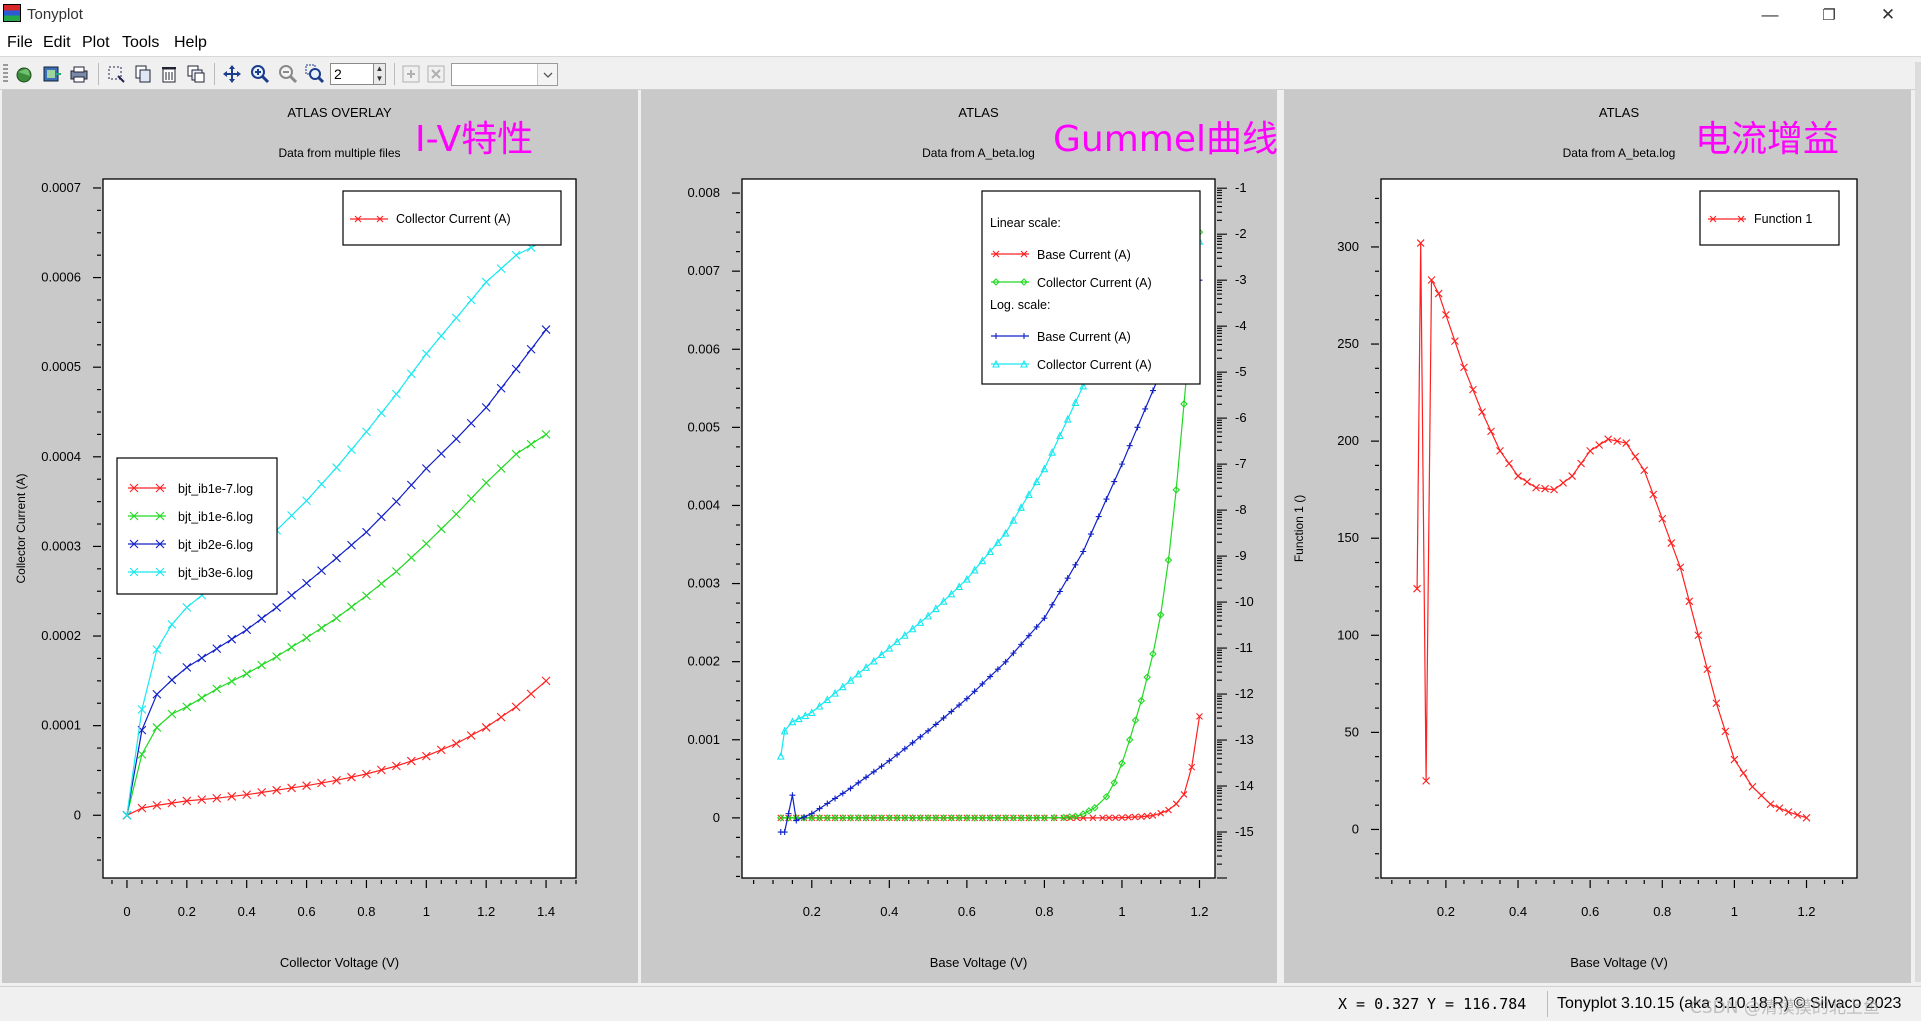 Image resolution: width=1921 pixels, height=1021 pixels. I want to click on zoom-box-icon, so click(315, 74).